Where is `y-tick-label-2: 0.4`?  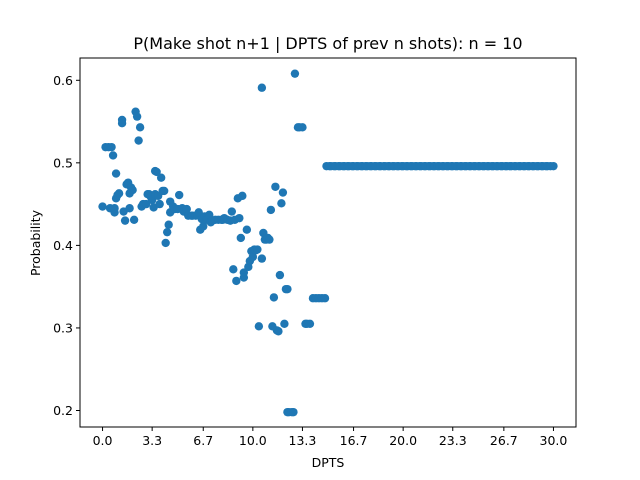 y-tick-label-2: 0.4 is located at coordinates (63, 245).